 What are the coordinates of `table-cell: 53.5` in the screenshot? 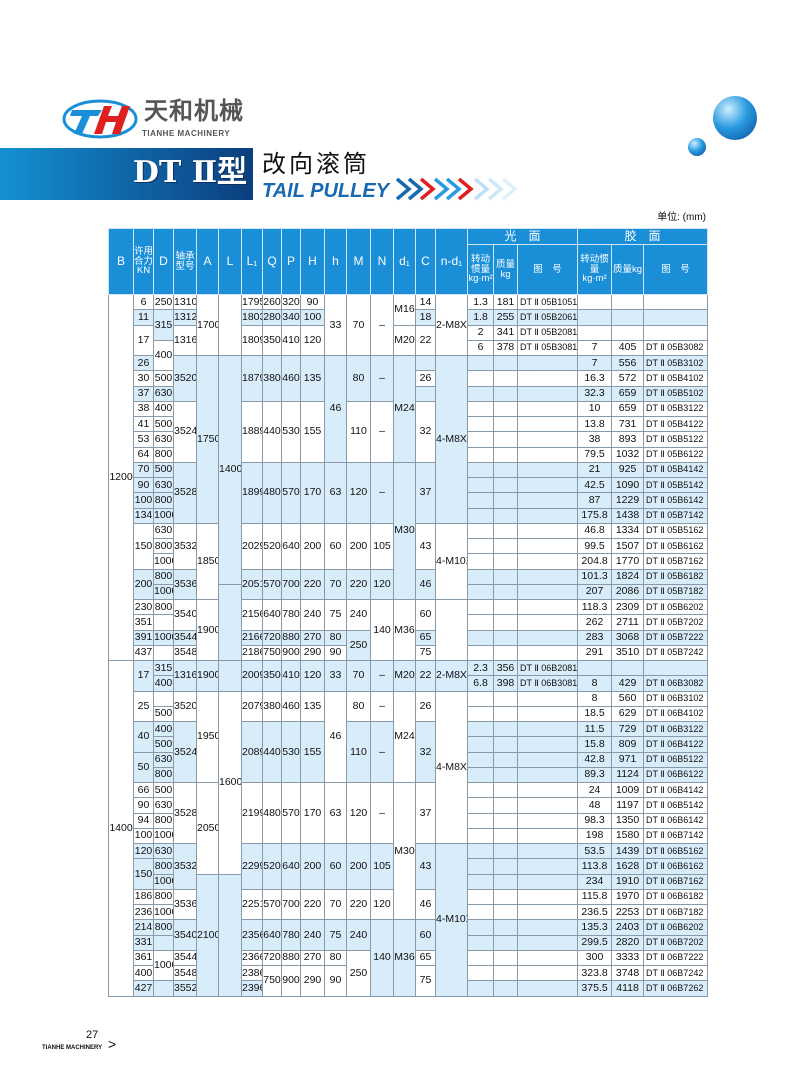 It's located at (595, 851).